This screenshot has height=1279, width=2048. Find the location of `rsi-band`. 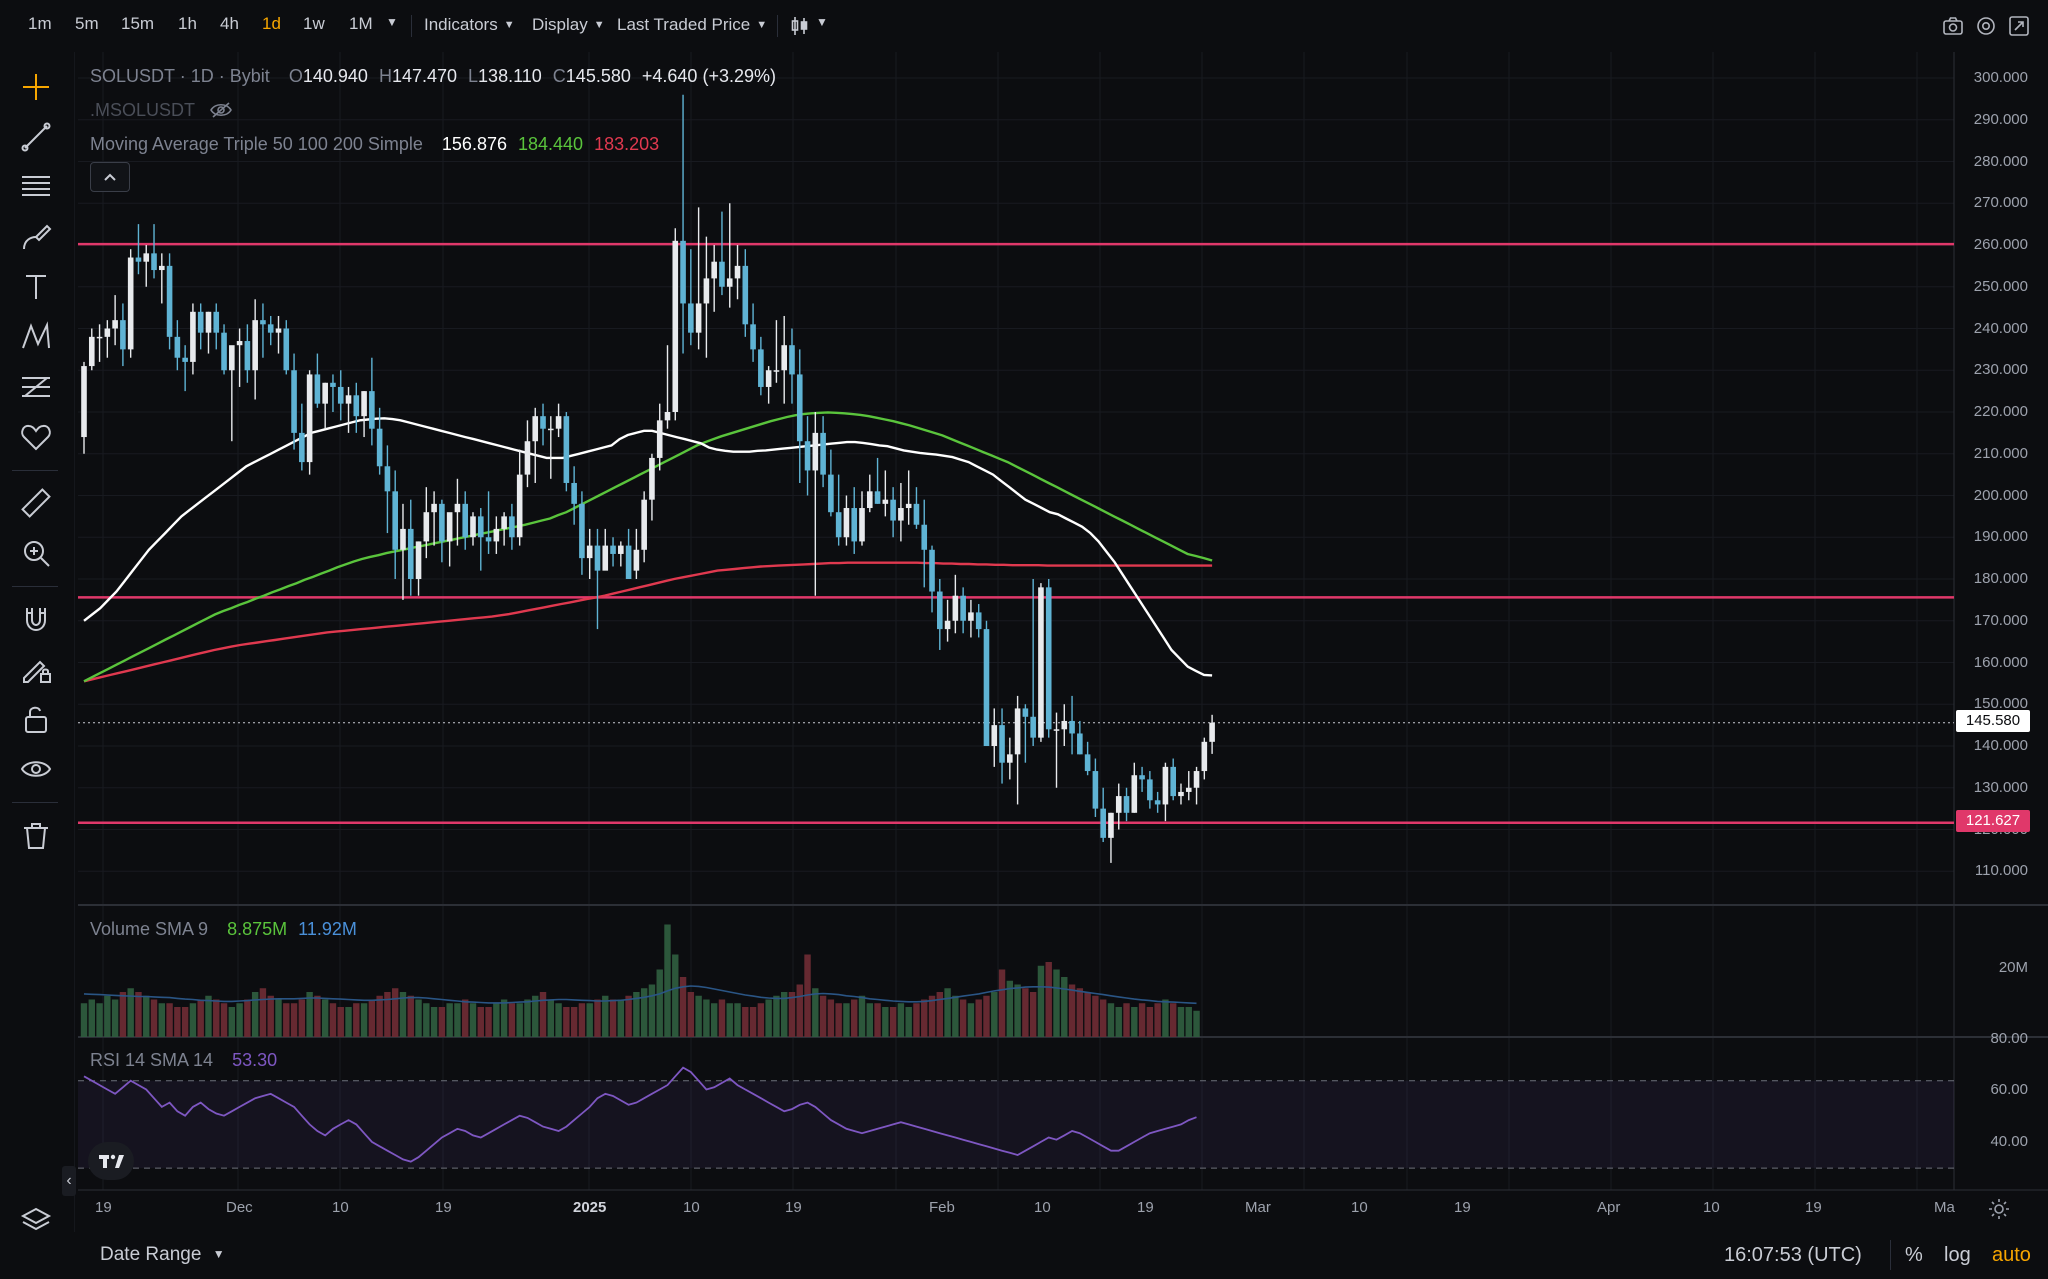

rsi-band is located at coordinates (1016, 1124).